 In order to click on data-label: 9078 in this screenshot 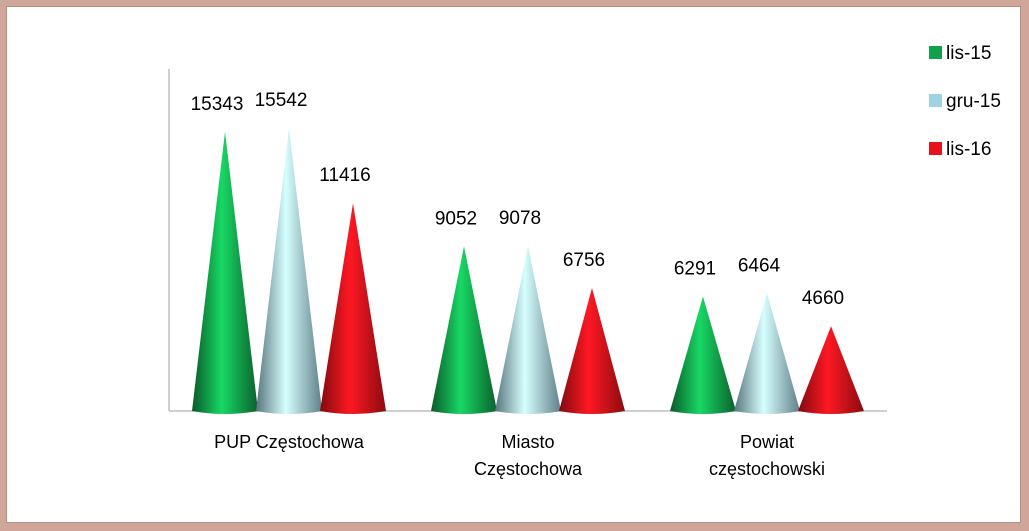, I will do `click(520, 218)`.